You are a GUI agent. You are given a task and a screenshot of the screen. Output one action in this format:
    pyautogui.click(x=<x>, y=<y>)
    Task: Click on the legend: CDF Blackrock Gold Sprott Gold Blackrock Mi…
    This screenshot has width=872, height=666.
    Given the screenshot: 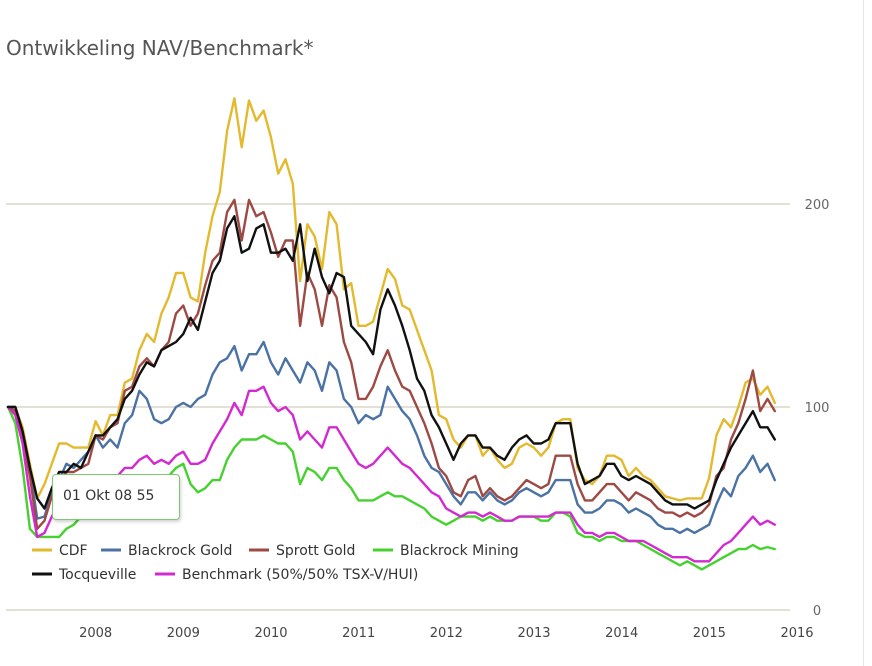 What is the action you would take?
    pyautogui.click(x=275, y=563)
    